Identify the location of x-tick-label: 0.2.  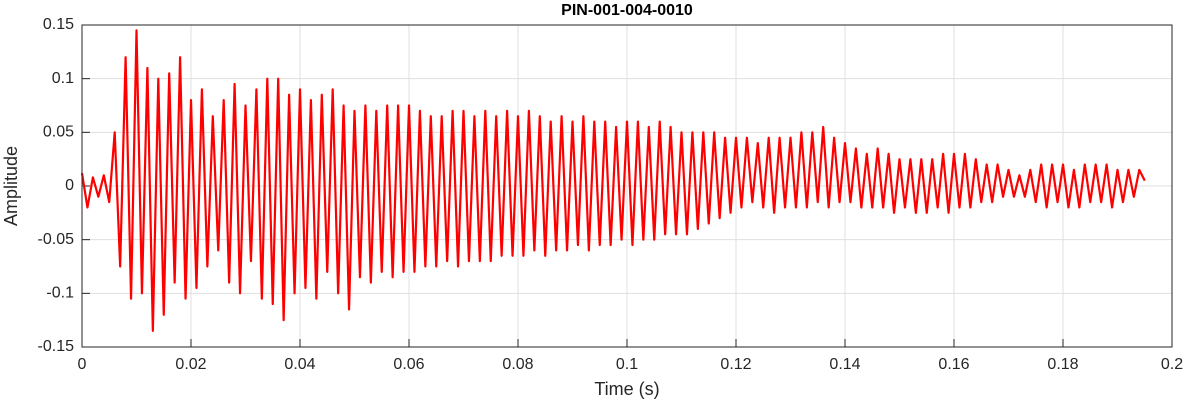
(1172, 364).